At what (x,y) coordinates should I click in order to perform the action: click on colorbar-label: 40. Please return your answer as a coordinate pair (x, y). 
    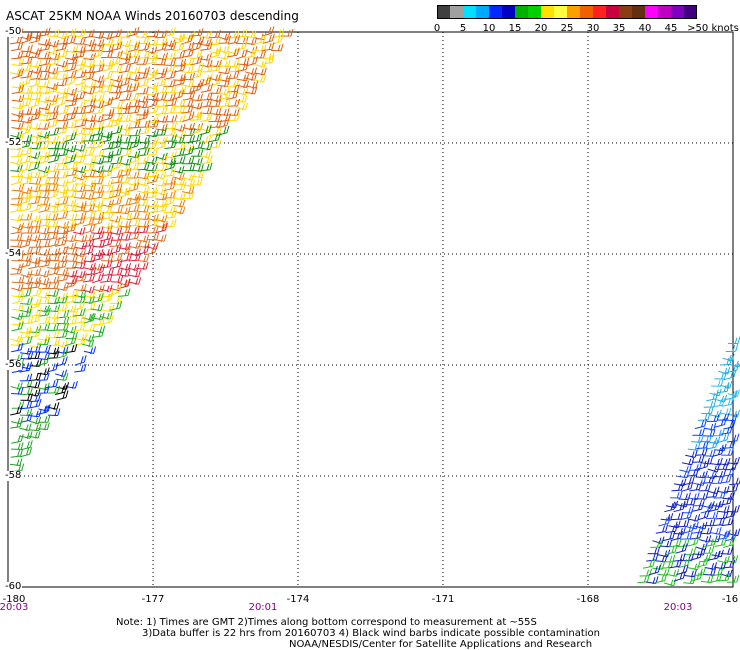
    Looking at the image, I should click on (645, 28).